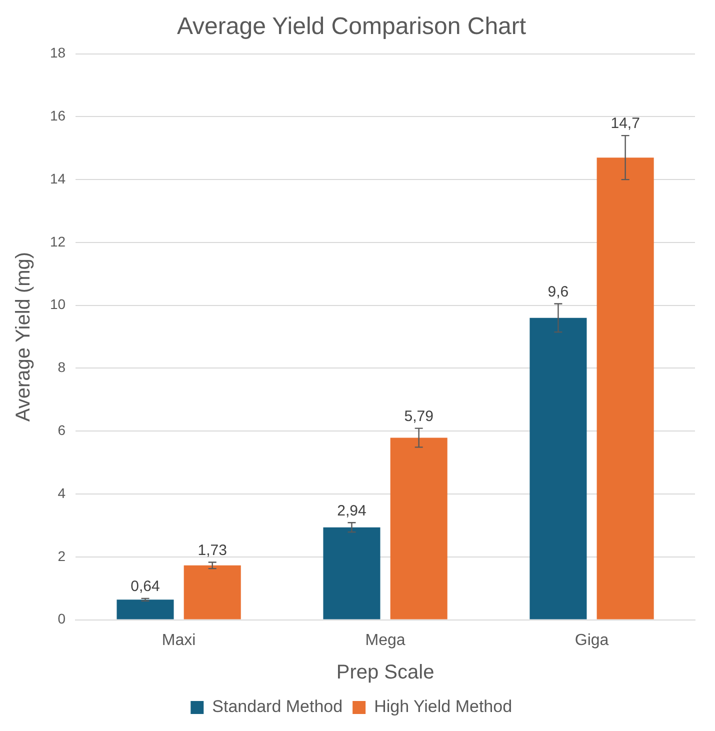  What do you see at coordinates (23, 337) in the screenshot?
I see `y-axis-title: Average Yield (mg)` at bounding box center [23, 337].